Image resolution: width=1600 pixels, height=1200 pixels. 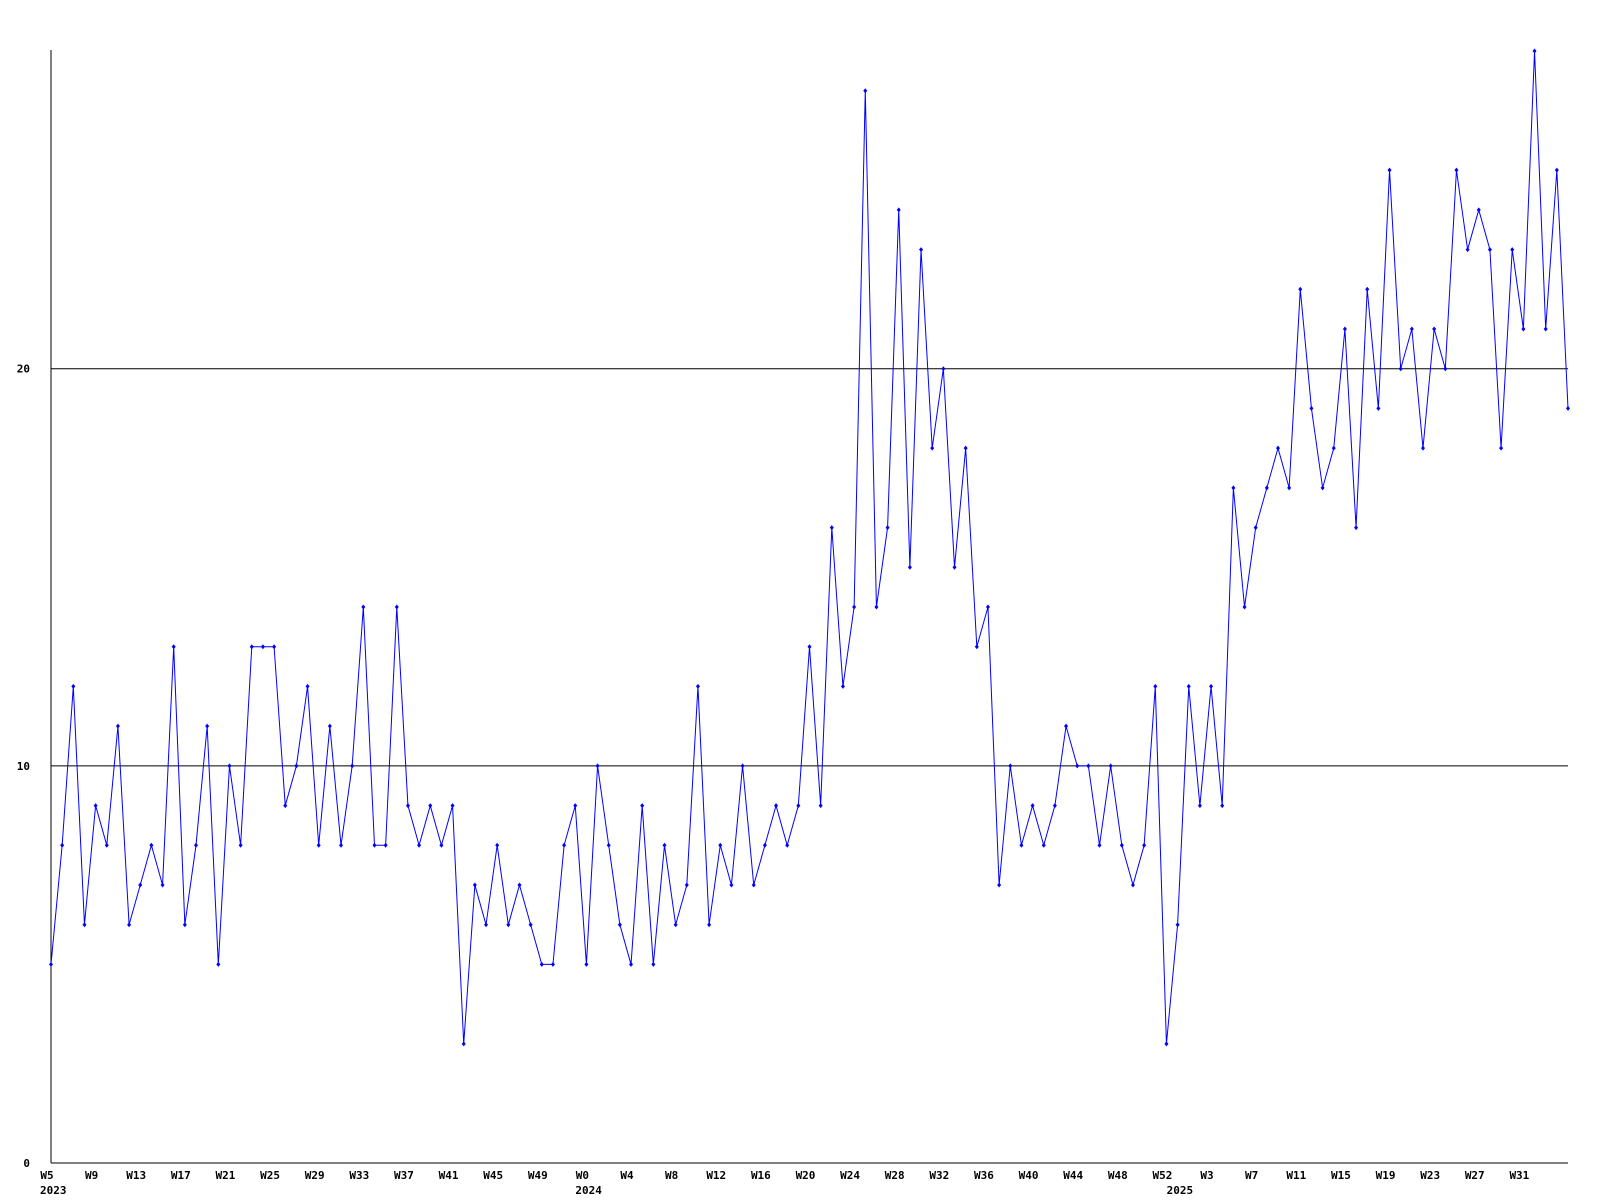 What do you see at coordinates (895, 1175) in the screenshot?
I see `x-tick-label: W28` at bounding box center [895, 1175].